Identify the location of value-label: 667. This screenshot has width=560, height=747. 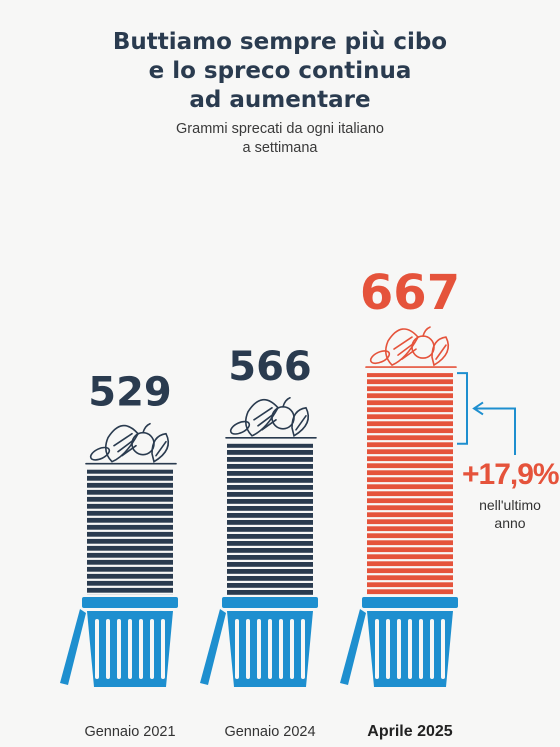
(410, 293).